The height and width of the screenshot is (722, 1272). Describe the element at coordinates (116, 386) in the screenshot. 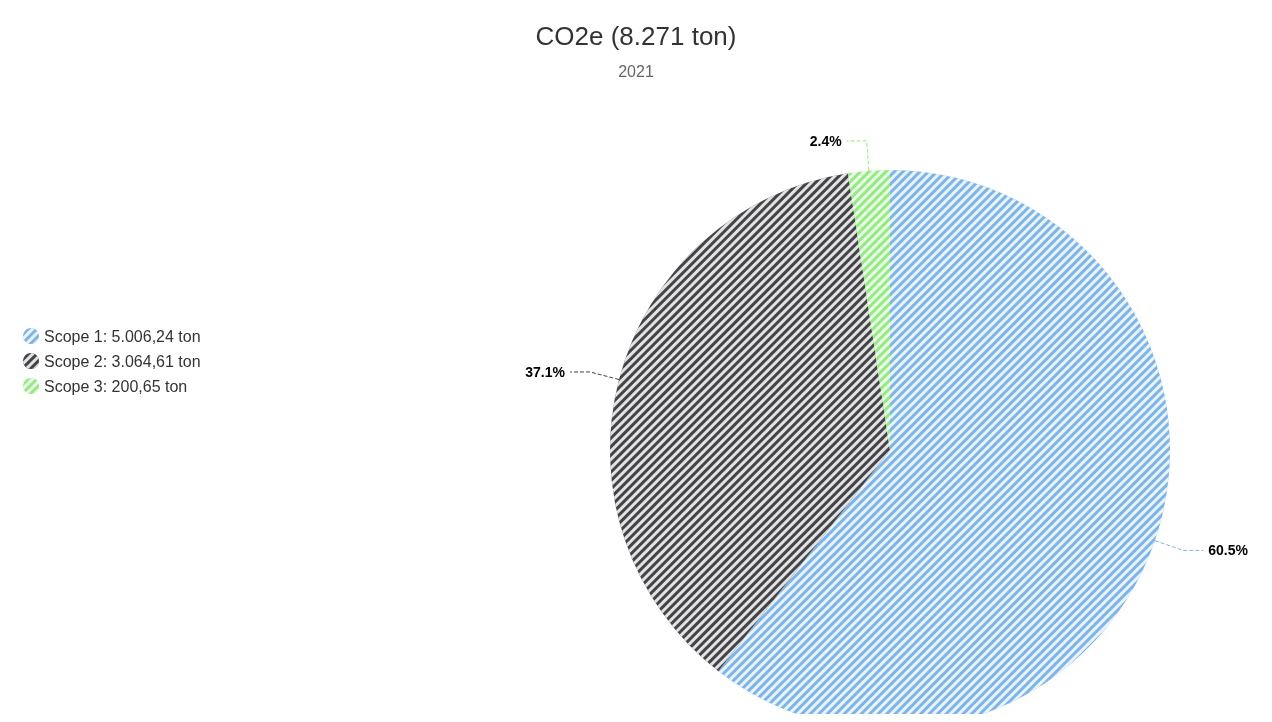

I see `legend-label: Scope 3: 200,65 ton` at that location.